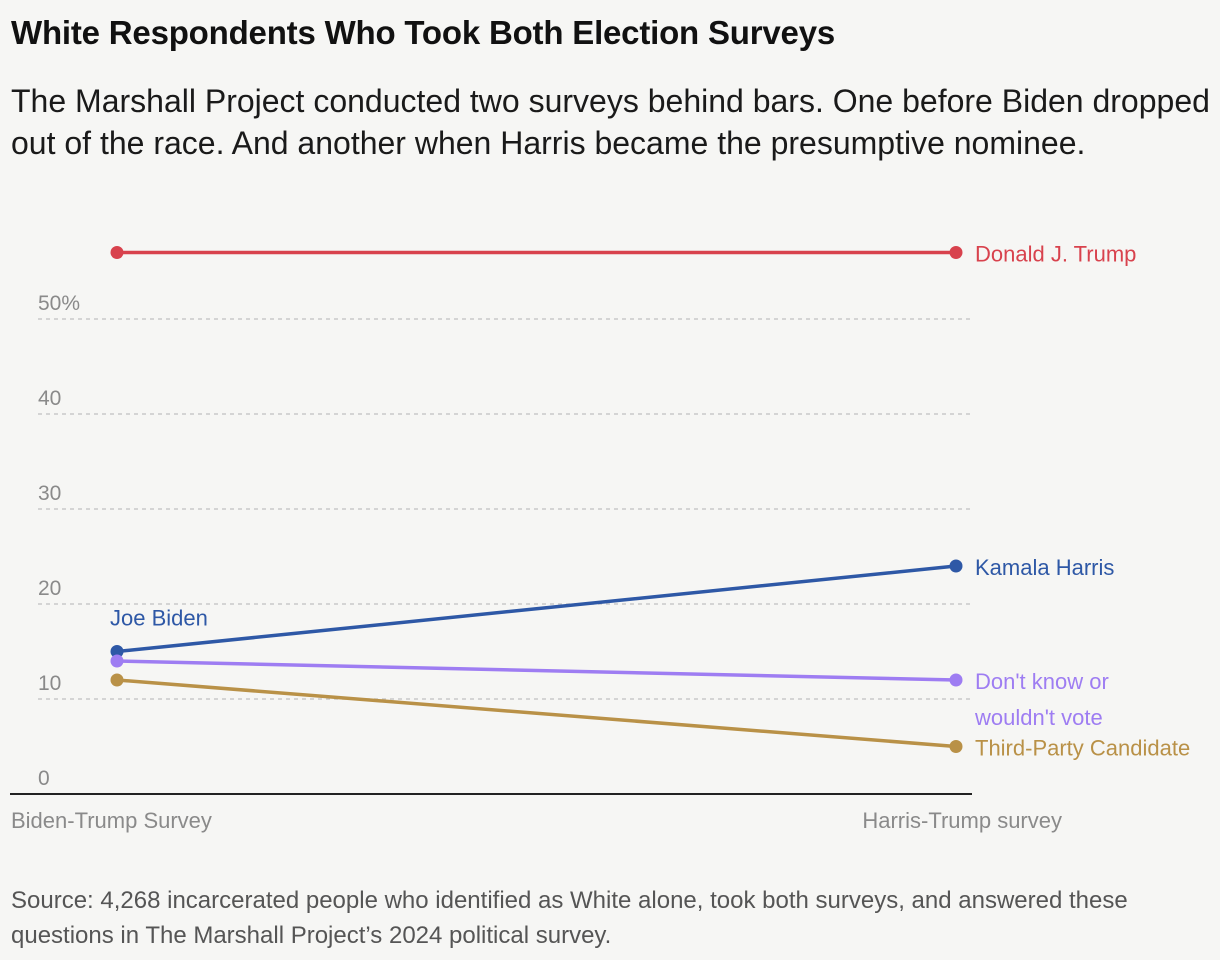 The height and width of the screenshot is (960, 1220). What do you see at coordinates (159, 618) in the screenshot?
I see `start-label-kamala-harris: Joe Biden` at bounding box center [159, 618].